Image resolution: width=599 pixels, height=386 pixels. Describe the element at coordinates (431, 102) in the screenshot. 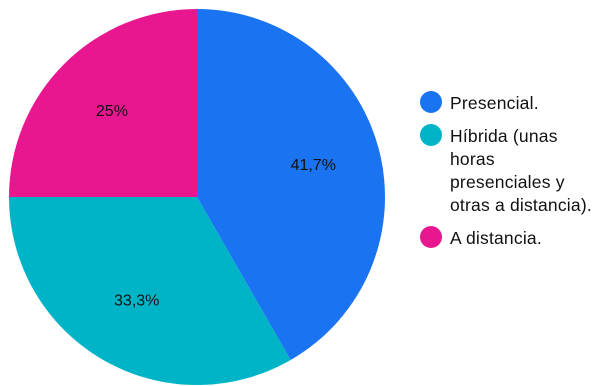

I see `legend-swatch-presencial` at that location.